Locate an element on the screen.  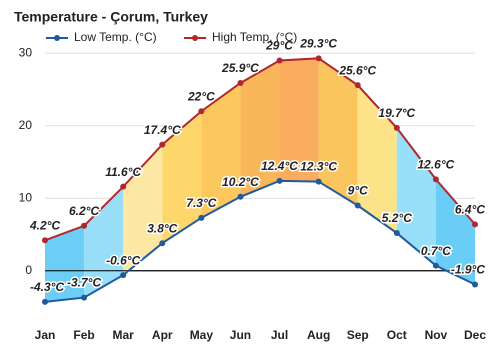
x-tick-label: Oct is located at coordinates (397, 335).